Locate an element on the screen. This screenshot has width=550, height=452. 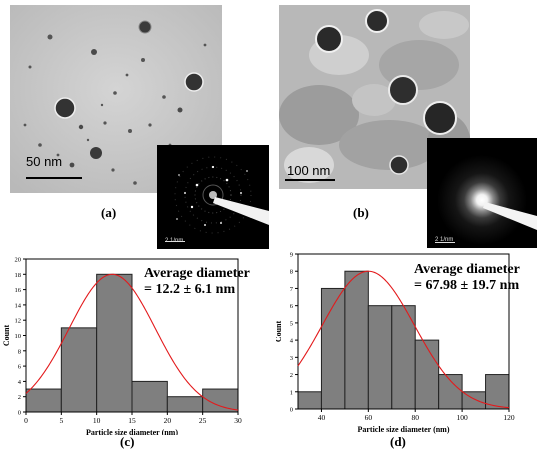
average-diameter-label-d: Average diameter = 67.98 ± 19.7 nm is located at coordinates (467, 278).